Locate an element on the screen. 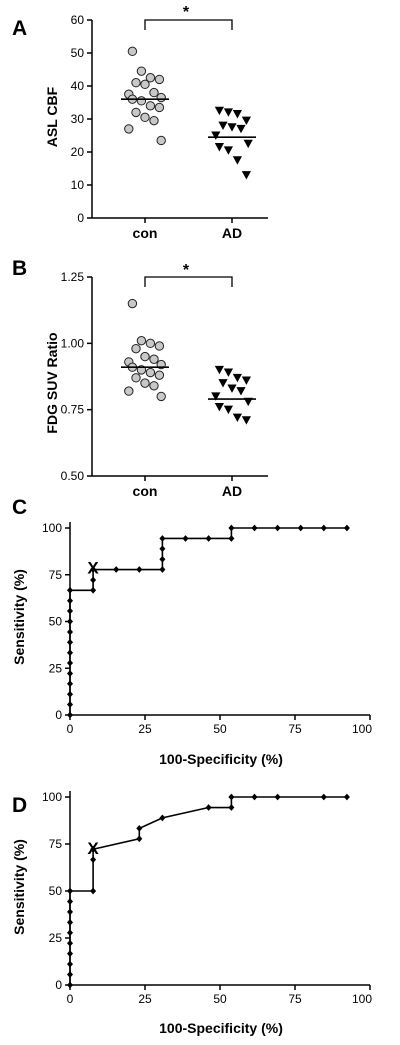  y-tick-label: 1.25 is located at coordinates (73, 277).